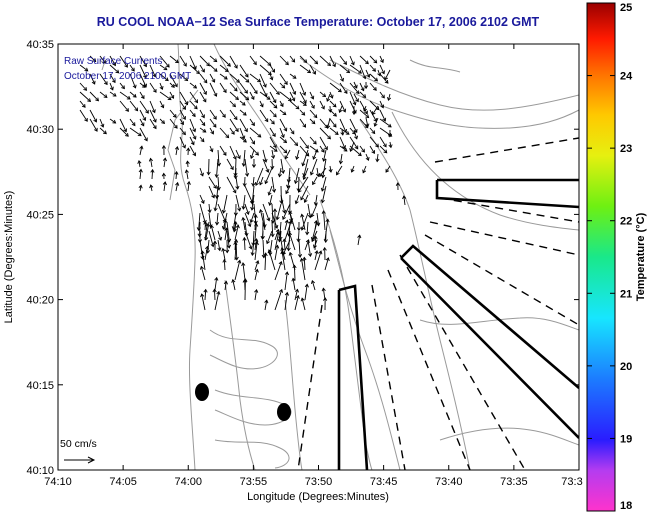 The width and height of the screenshot is (651, 518). I want to click on north-fragment-contour, so click(102, 65).